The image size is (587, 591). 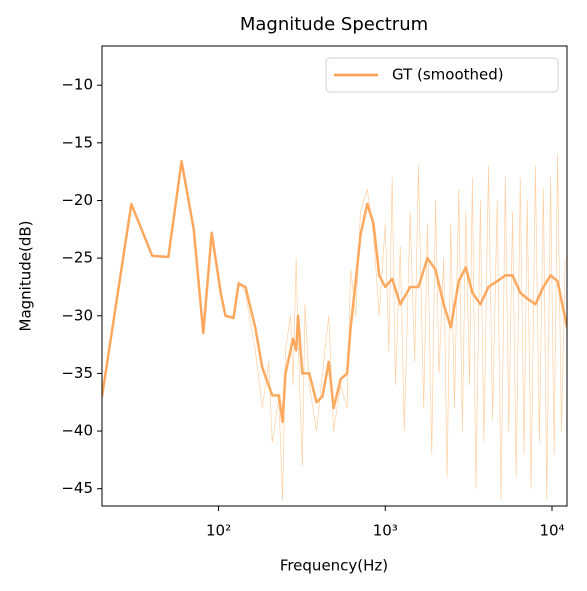 What do you see at coordinates (334, 566) in the screenshot?
I see `x-axis-label: Frequency(Hz)` at bounding box center [334, 566].